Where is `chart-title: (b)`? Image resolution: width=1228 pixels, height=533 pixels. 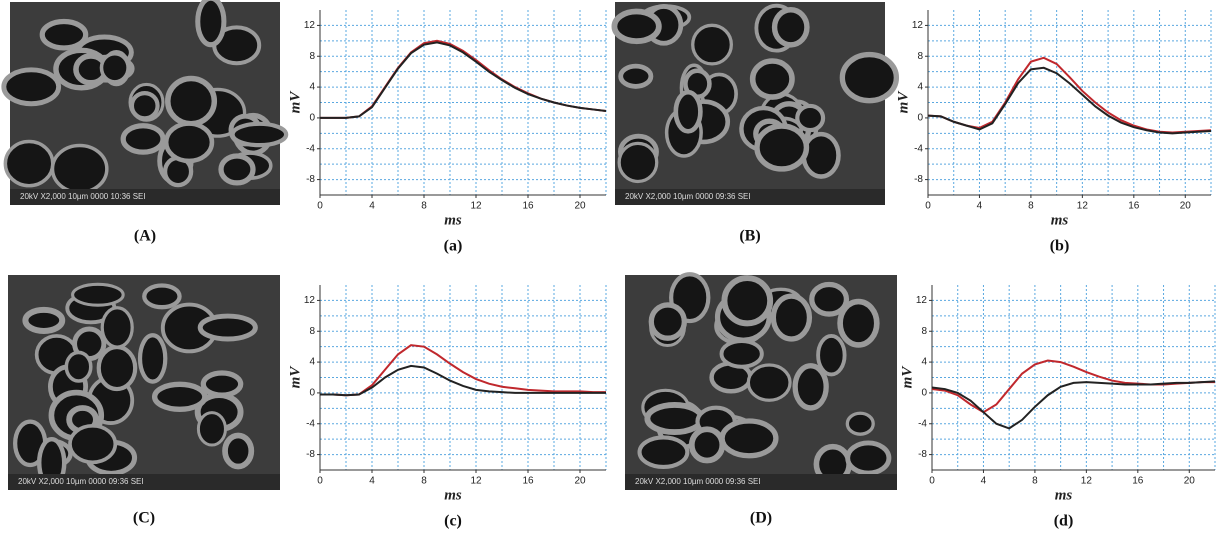
chart-title: (b) is located at coordinates (1060, 246).